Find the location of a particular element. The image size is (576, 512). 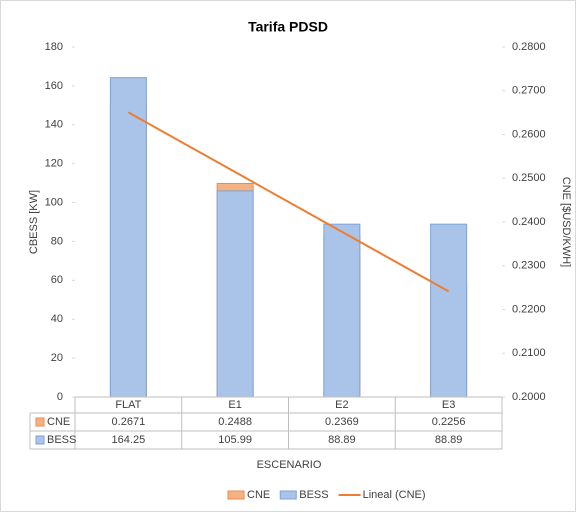

y2-tick-label: 0.2400 is located at coordinates (529, 222).